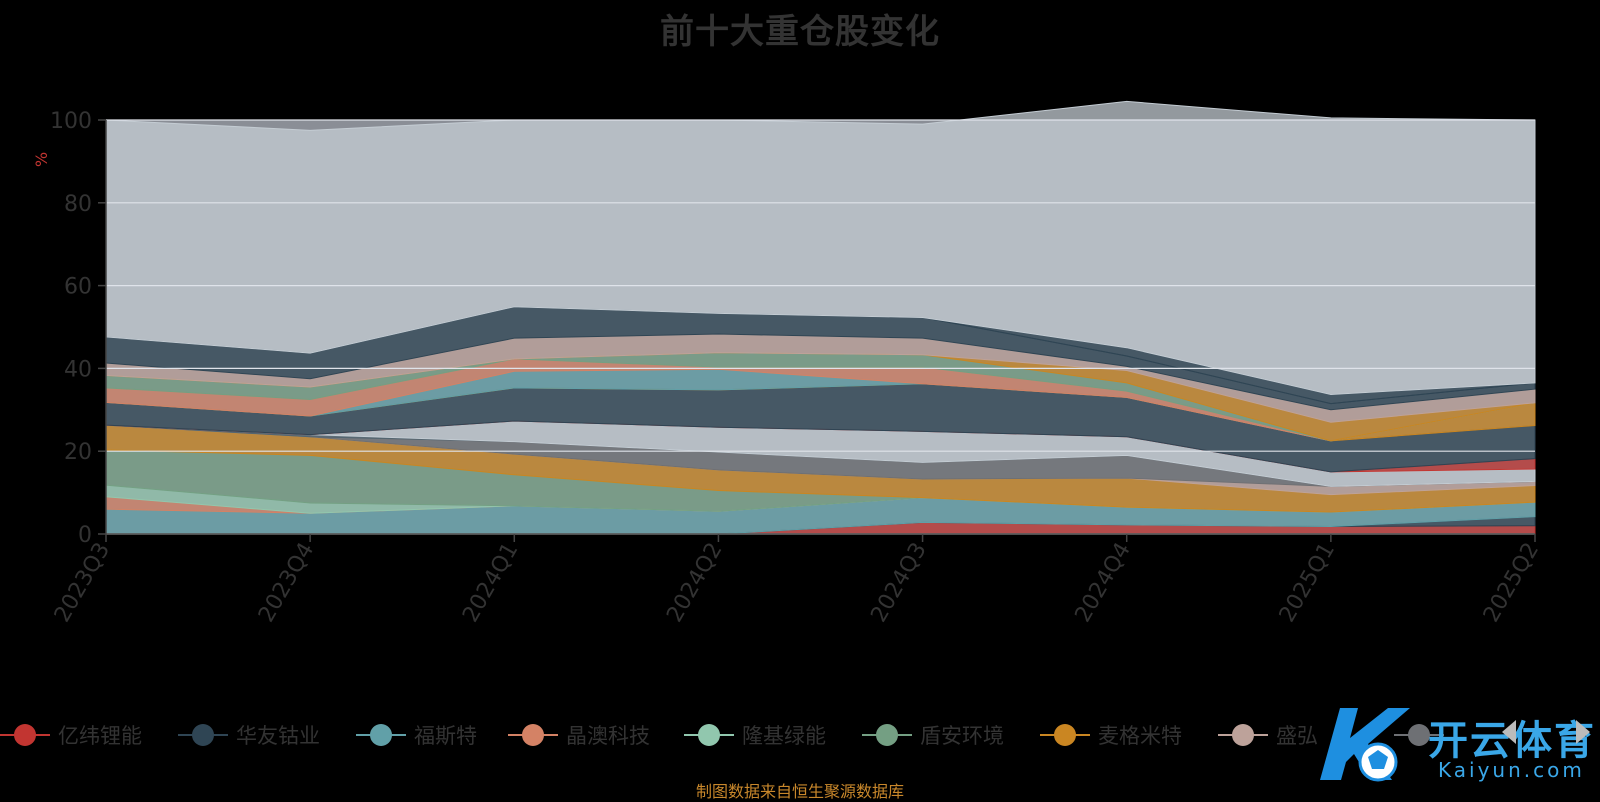 This screenshot has height=802, width=1600. What do you see at coordinates (898, 583) in the screenshot?
I see `x-tick-label: 2024Q3` at bounding box center [898, 583].